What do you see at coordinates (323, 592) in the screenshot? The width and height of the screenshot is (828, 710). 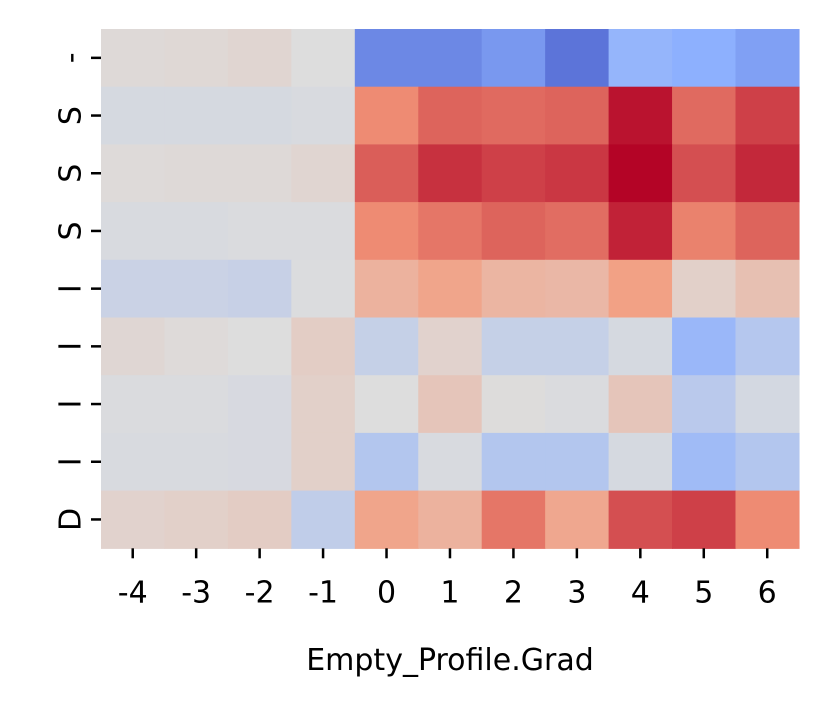 I see `x-tick-label: -1` at bounding box center [323, 592].